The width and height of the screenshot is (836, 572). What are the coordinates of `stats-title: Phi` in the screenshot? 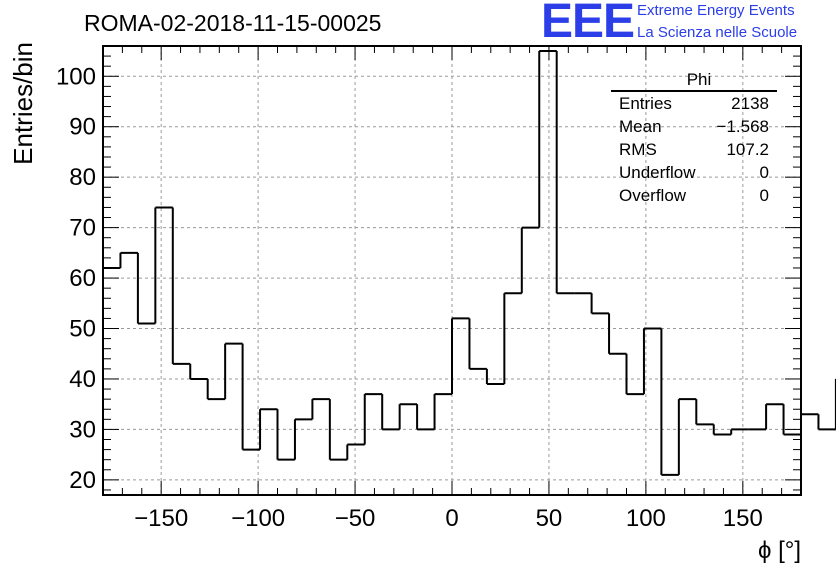 It's located at (694, 81).